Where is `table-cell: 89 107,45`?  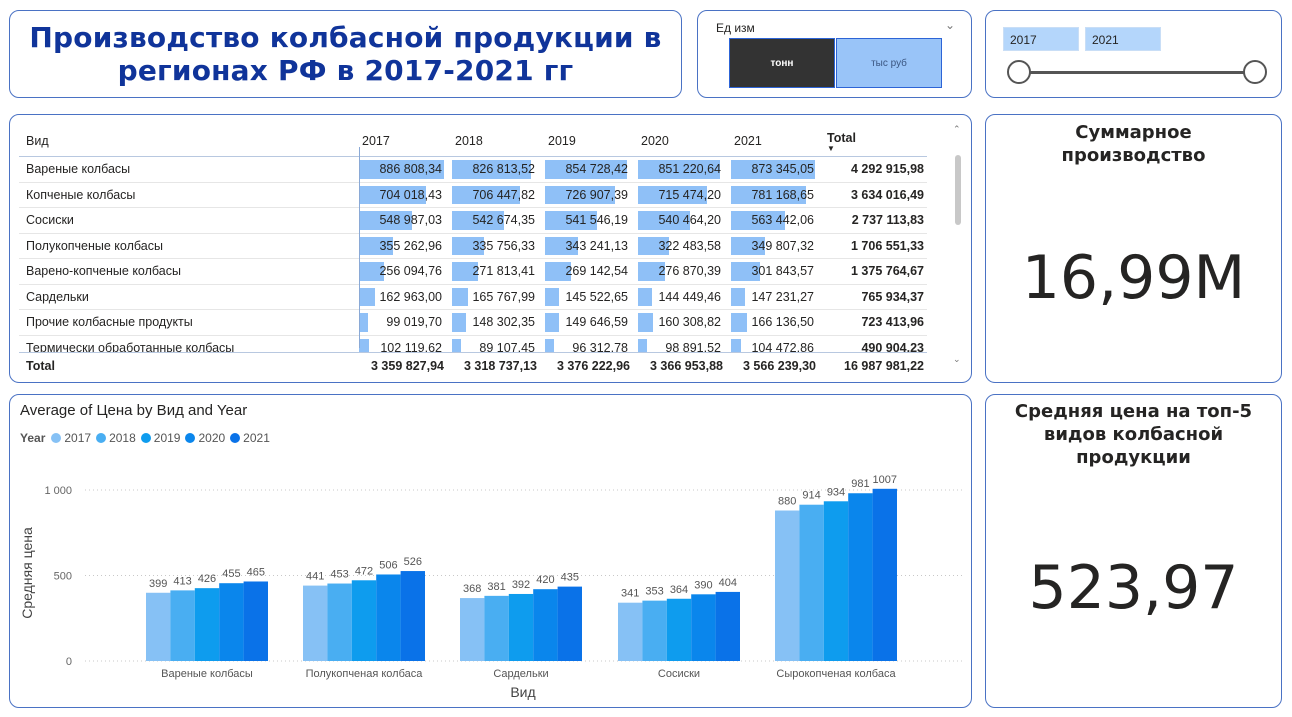
table-cell: 89 107,45 is located at coordinates (494, 344).